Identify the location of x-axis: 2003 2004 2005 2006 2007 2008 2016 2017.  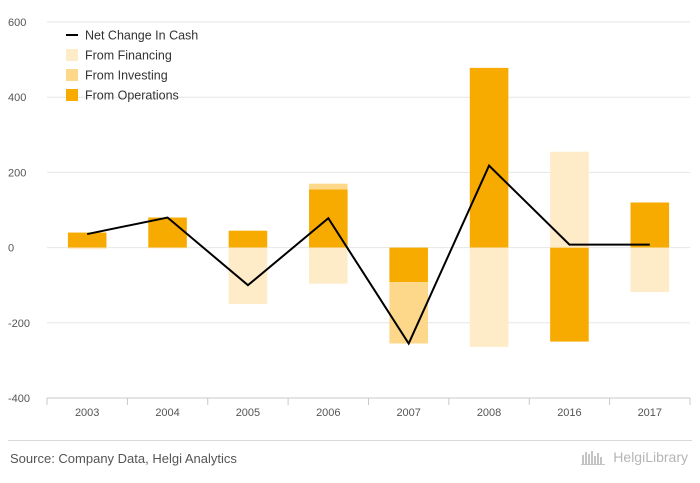
(368, 408).